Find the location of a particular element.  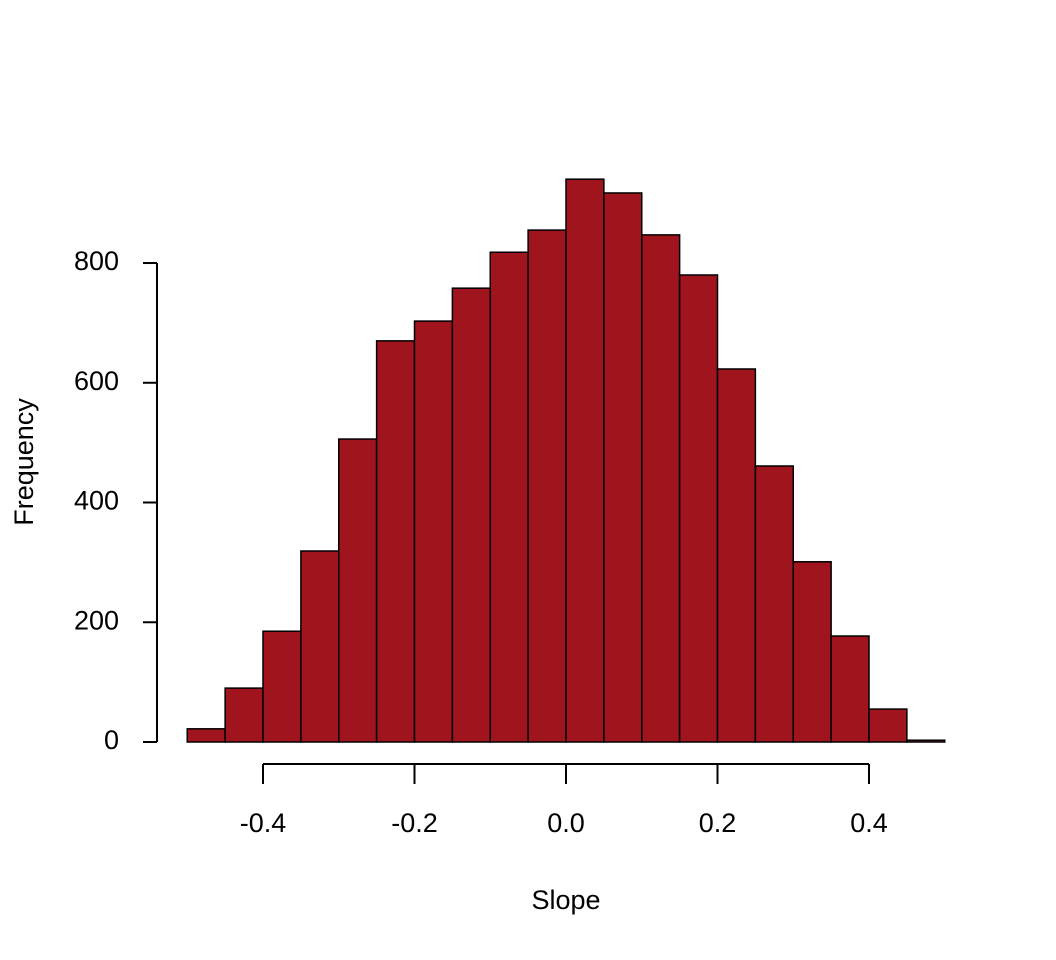

y-tick-label: 800 is located at coordinates (96, 261).